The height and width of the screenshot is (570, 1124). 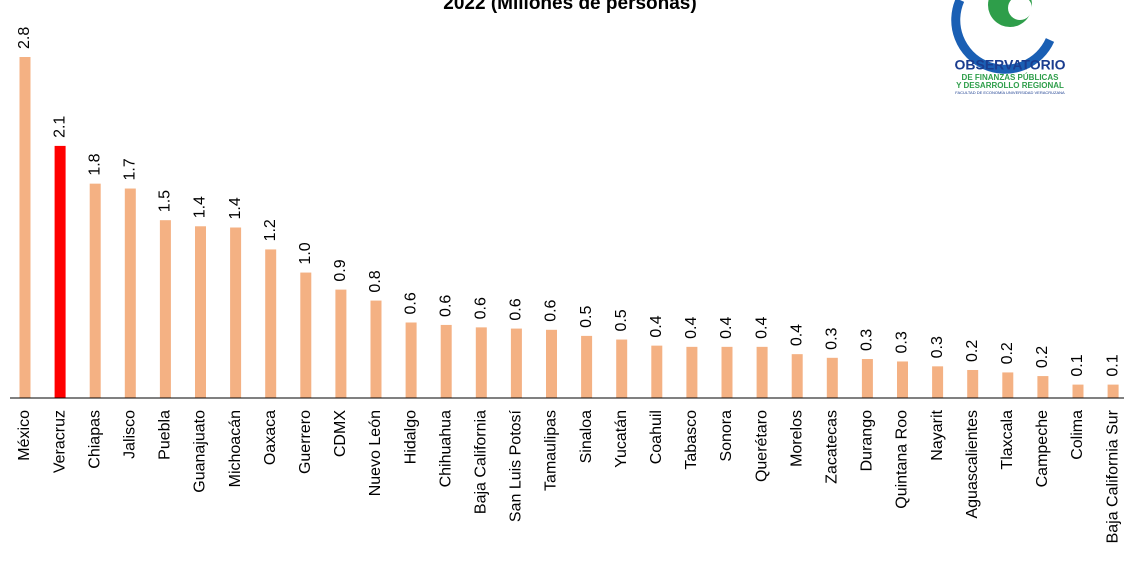 What do you see at coordinates (516, 465) in the screenshot?
I see `x-tick-label: San Luis Potosí` at bounding box center [516, 465].